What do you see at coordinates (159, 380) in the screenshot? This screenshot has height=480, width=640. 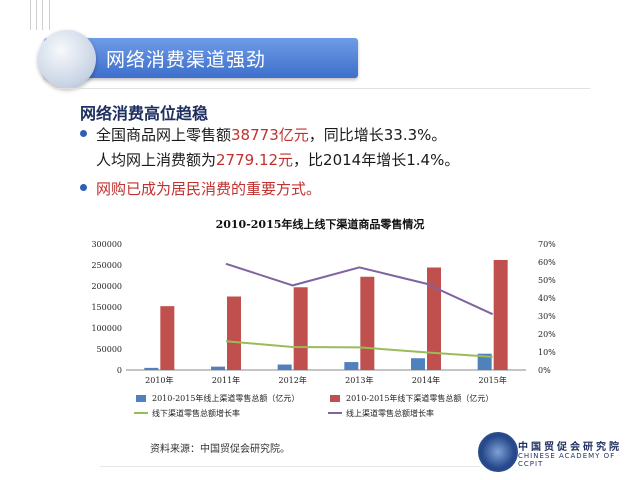 I see `x-tick-label: 2010年` at bounding box center [159, 380].